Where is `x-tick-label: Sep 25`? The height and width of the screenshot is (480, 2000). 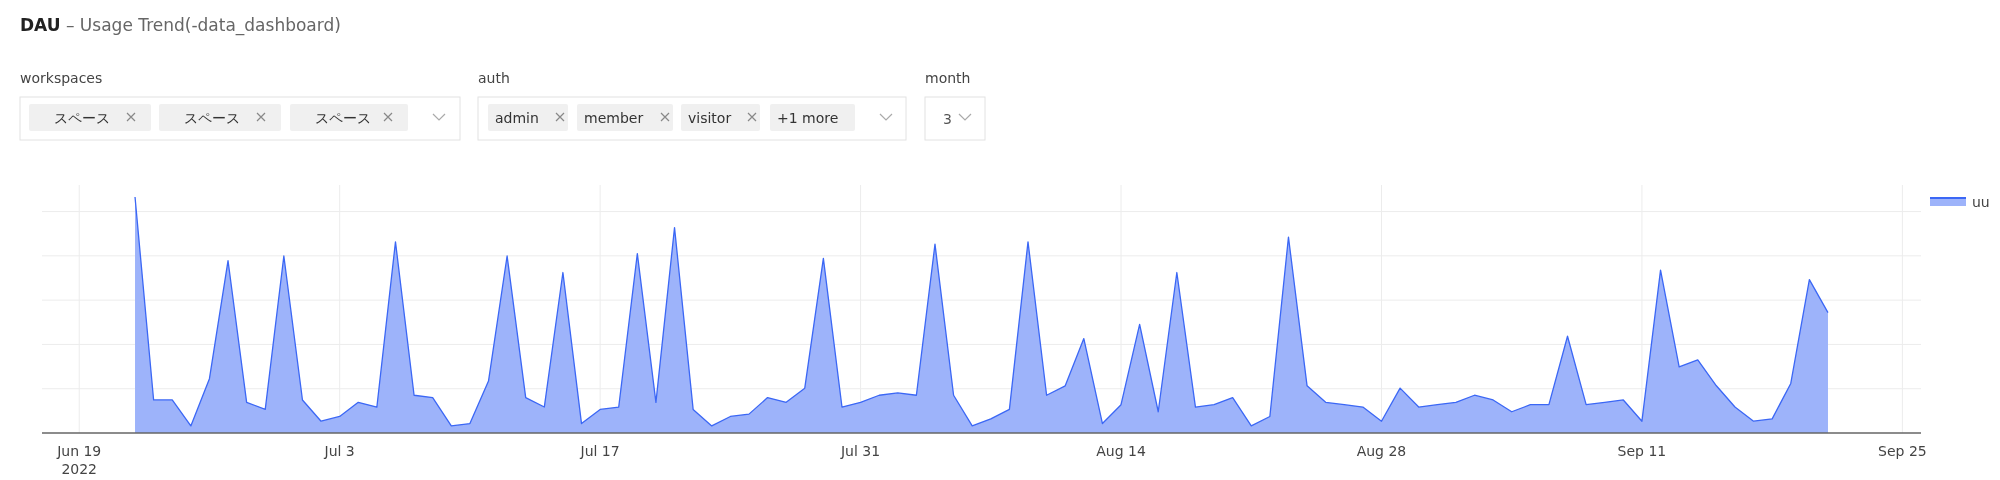
x-tick-label: Sep 25 is located at coordinates (1902, 451).